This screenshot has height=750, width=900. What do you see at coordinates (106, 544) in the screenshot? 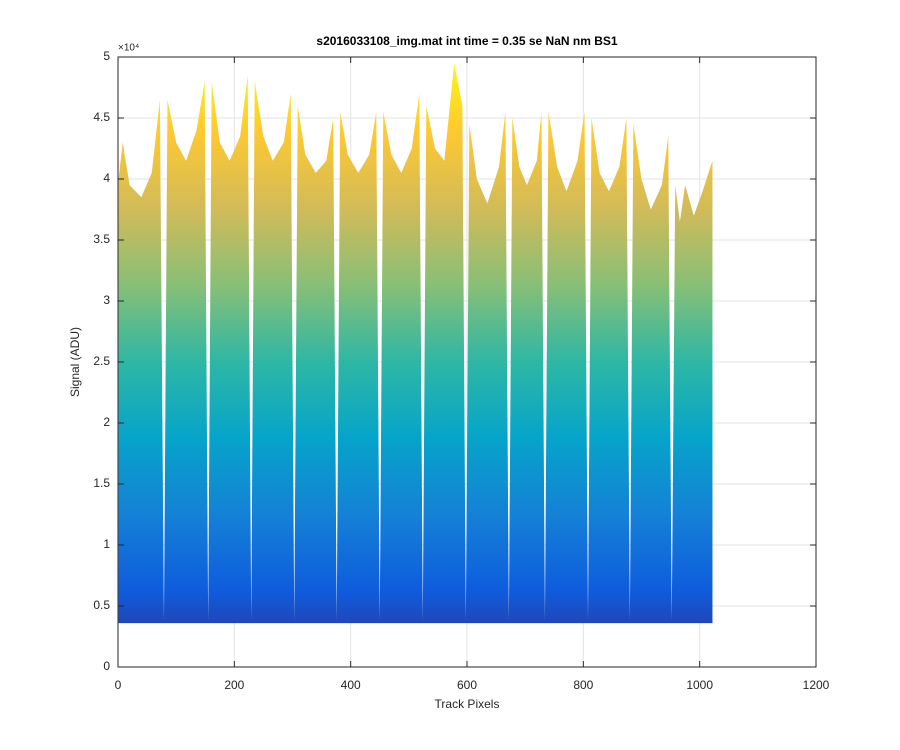
I see `y-tick-label: 1` at bounding box center [106, 544].